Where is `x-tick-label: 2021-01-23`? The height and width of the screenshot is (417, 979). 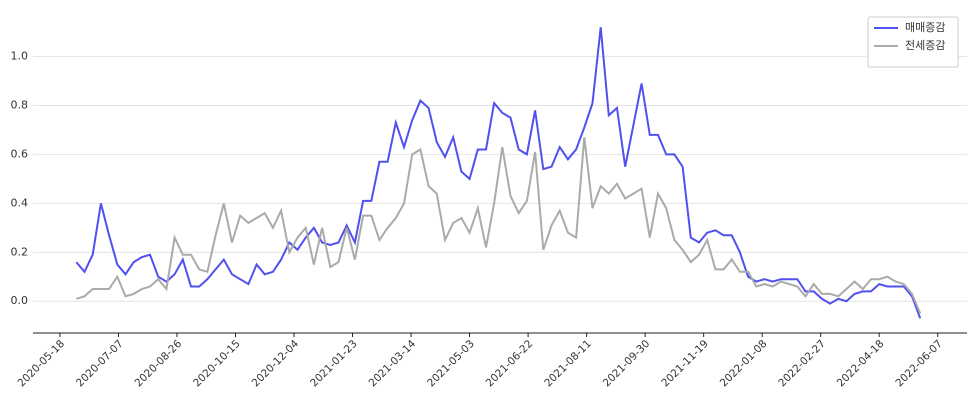 x-tick-label: 2021-01-23 is located at coordinates (334, 364).